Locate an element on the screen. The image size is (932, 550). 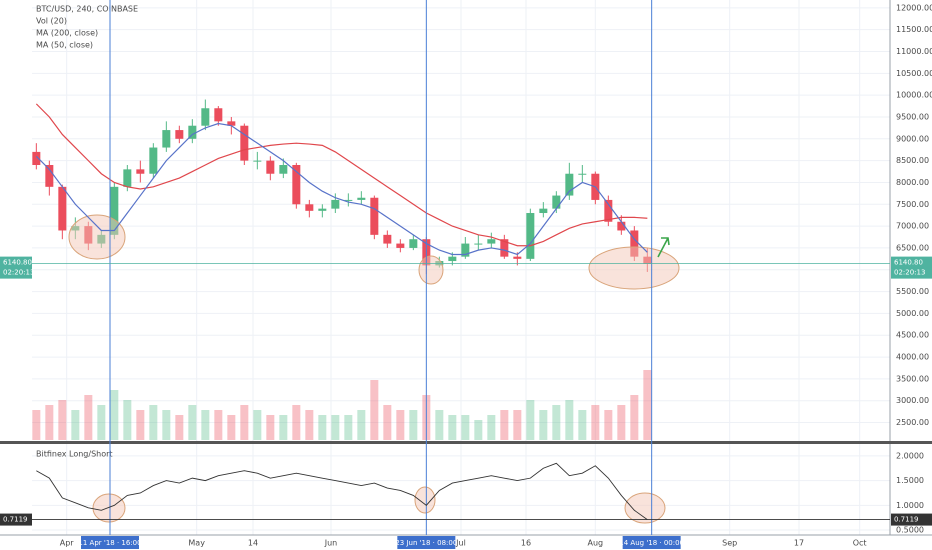
x-tick-label: Oct is located at coordinates (860, 543).